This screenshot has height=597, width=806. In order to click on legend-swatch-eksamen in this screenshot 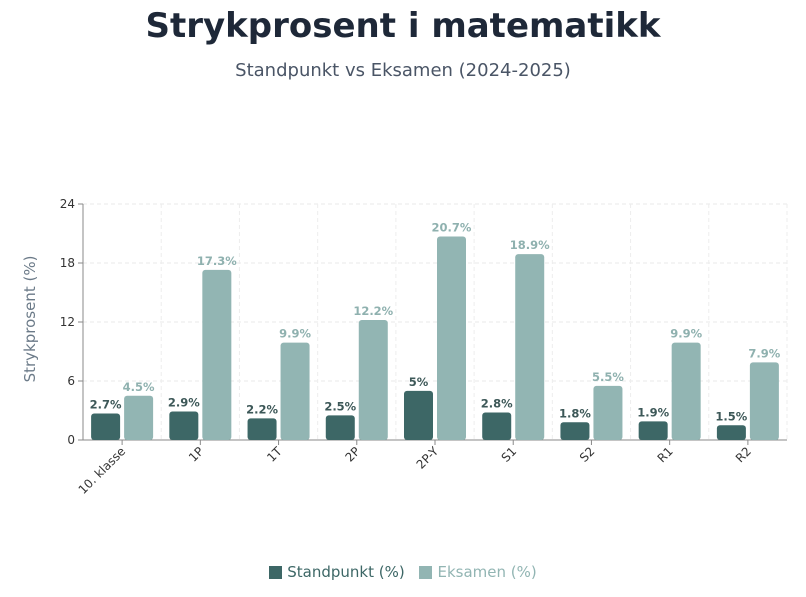, I will do `click(426, 572)`.